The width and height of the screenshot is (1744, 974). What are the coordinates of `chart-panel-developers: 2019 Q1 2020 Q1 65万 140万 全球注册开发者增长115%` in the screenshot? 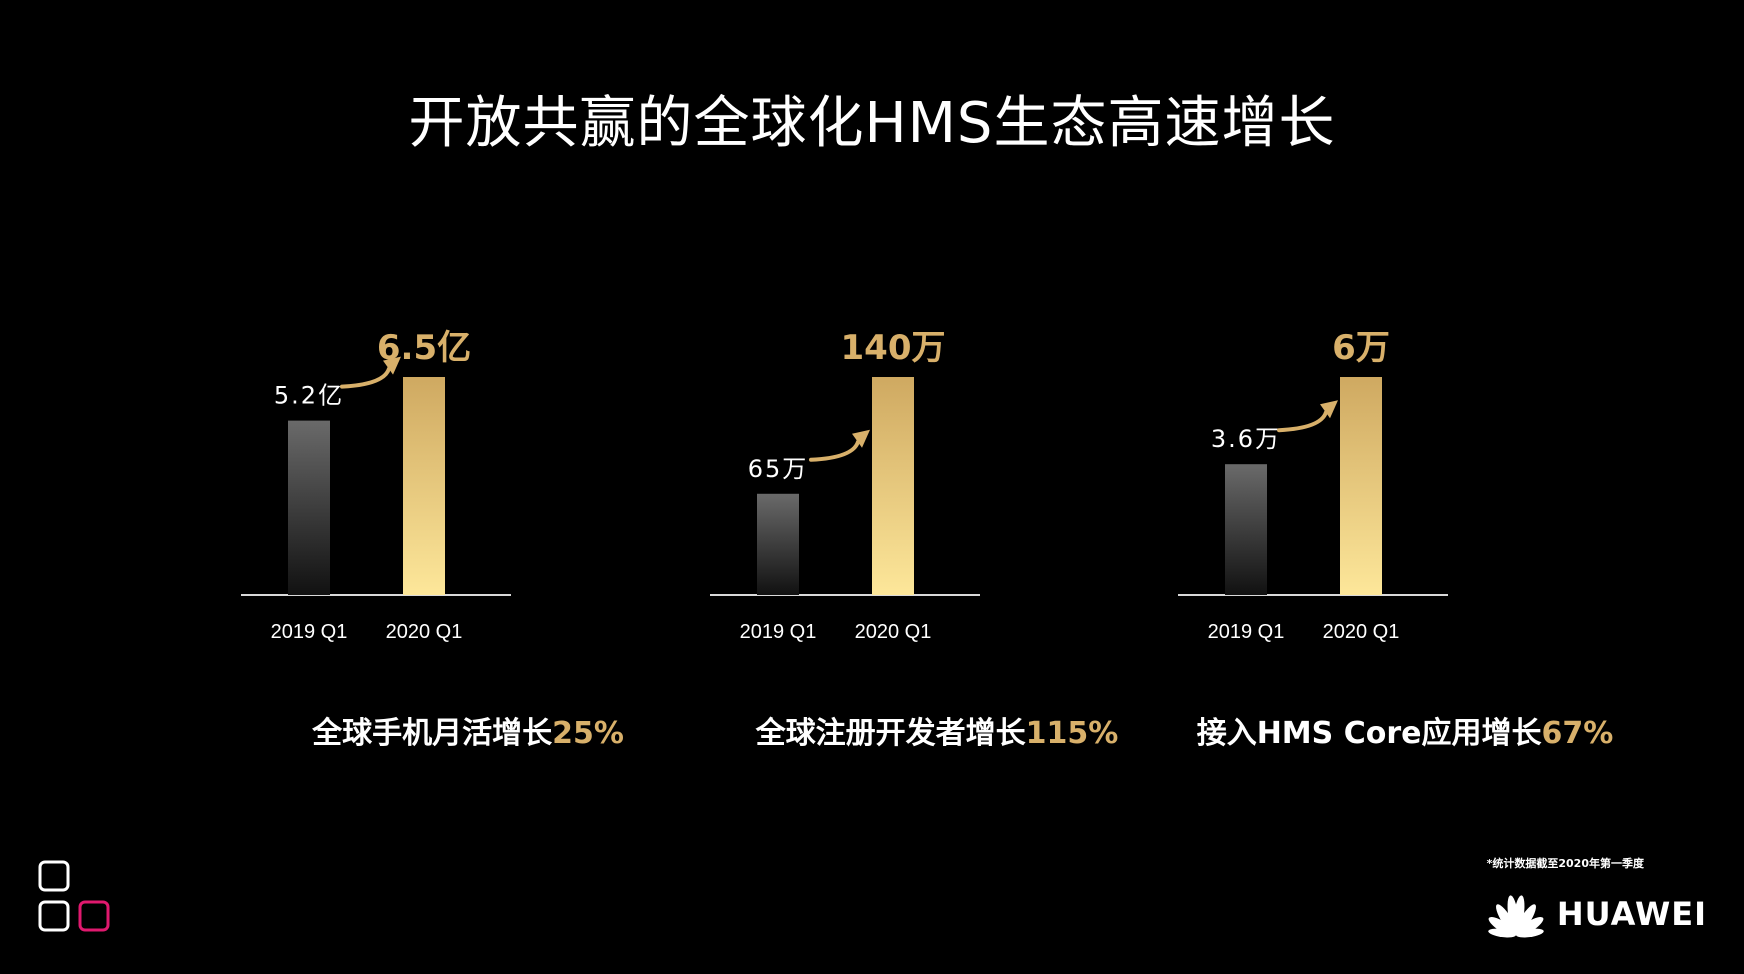 It's located at (937, 530).